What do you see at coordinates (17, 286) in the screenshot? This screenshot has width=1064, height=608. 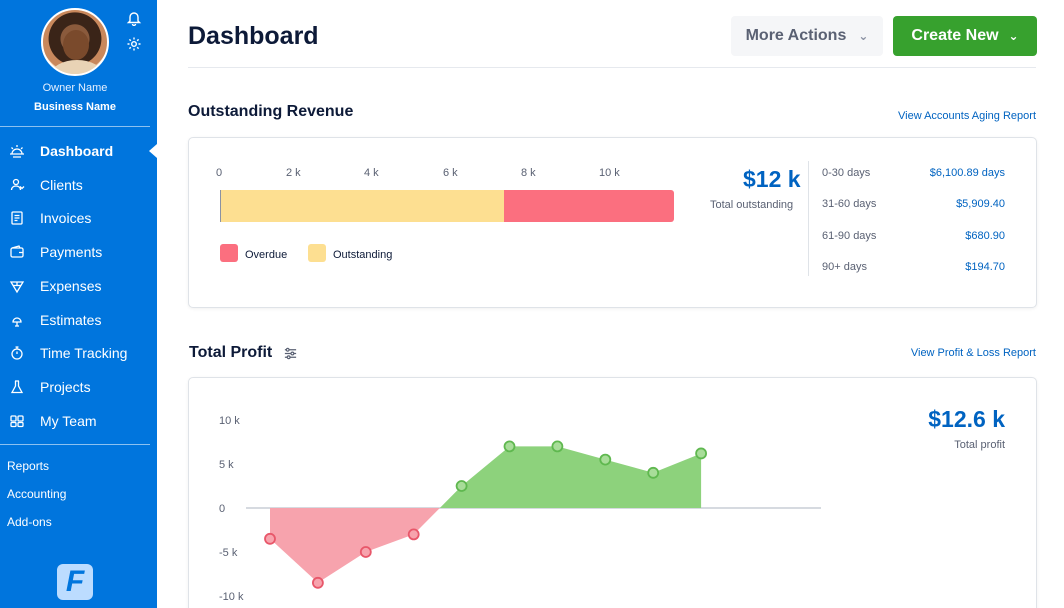 I see `expenses-icon` at bounding box center [17, 286].